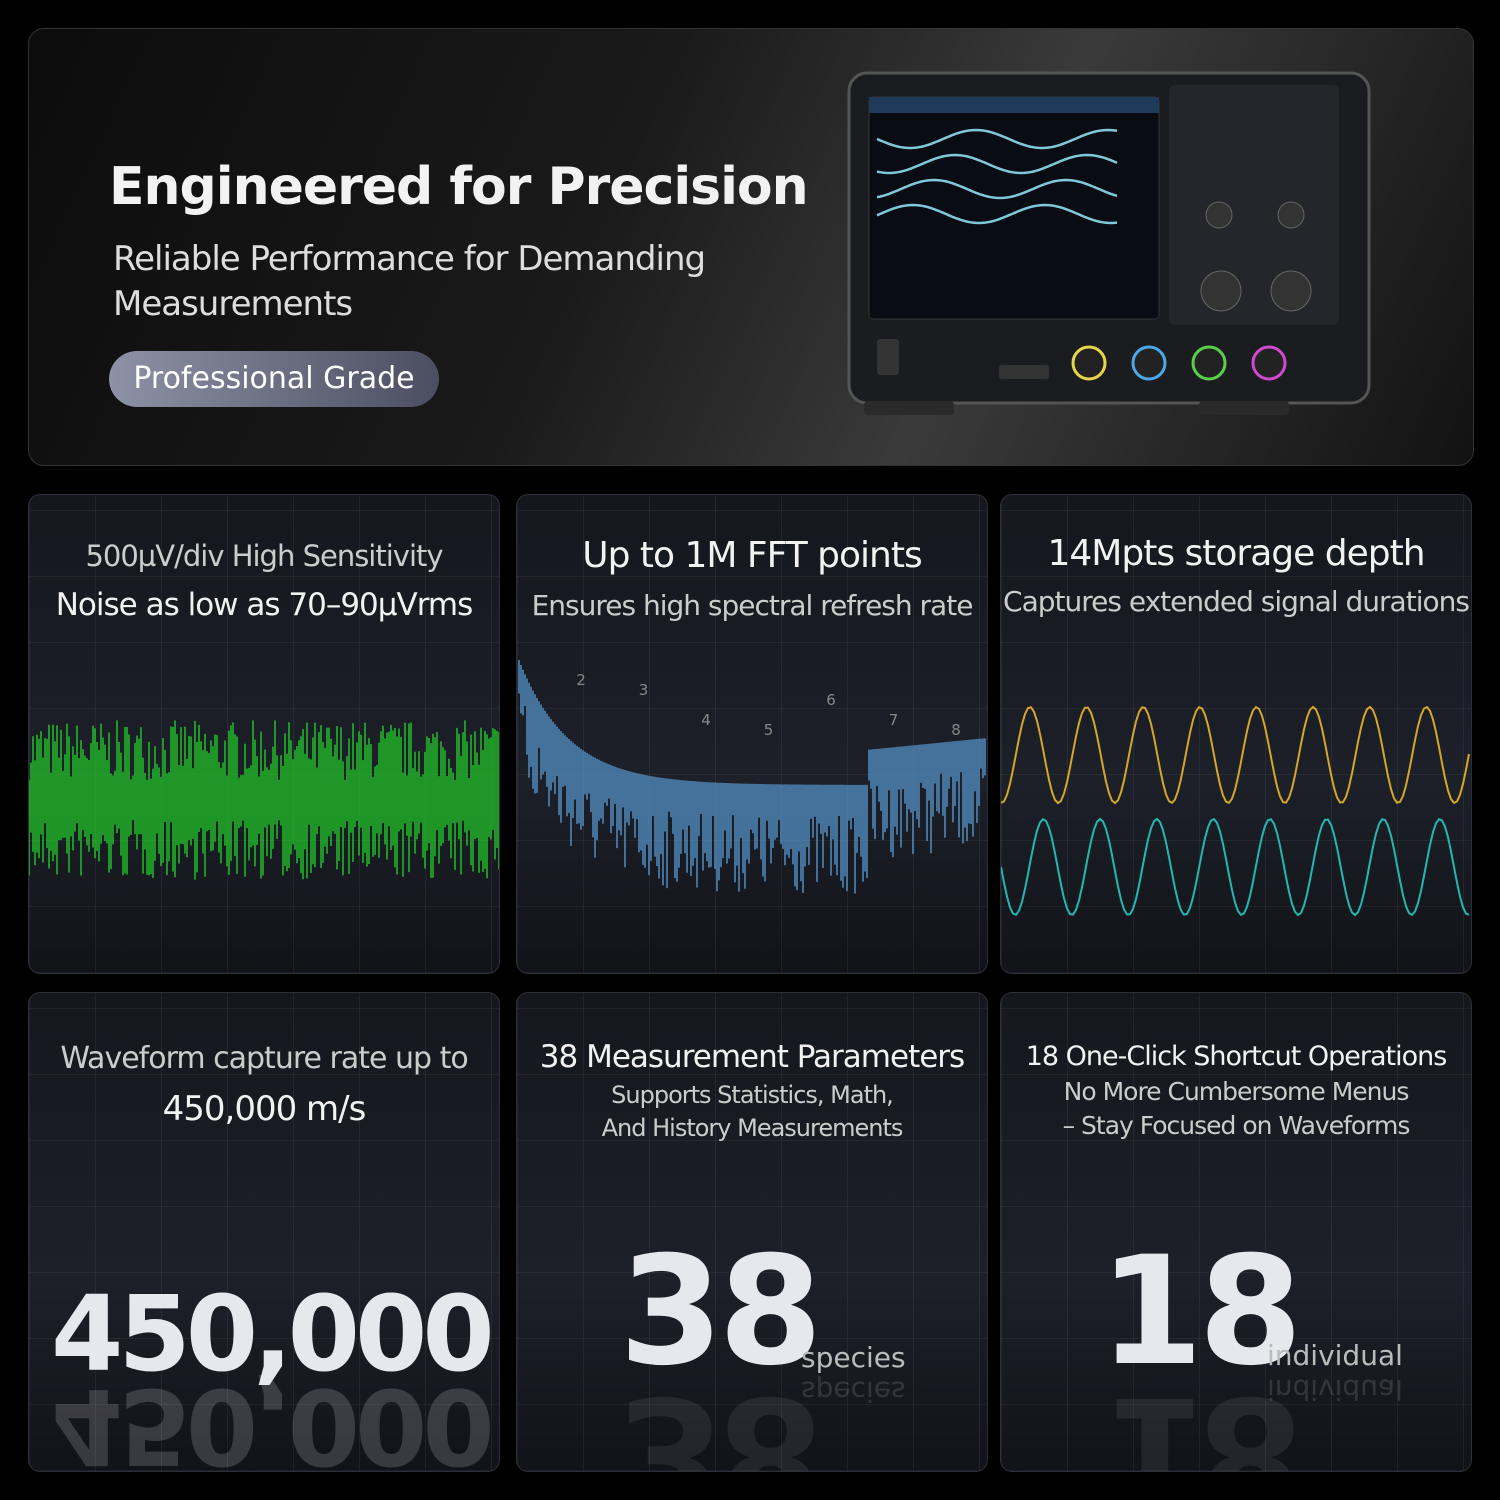 This screenshot has height=1500, width=1500. I want to click on card-title: 14Mpts storage depth, so click(1236, 553).